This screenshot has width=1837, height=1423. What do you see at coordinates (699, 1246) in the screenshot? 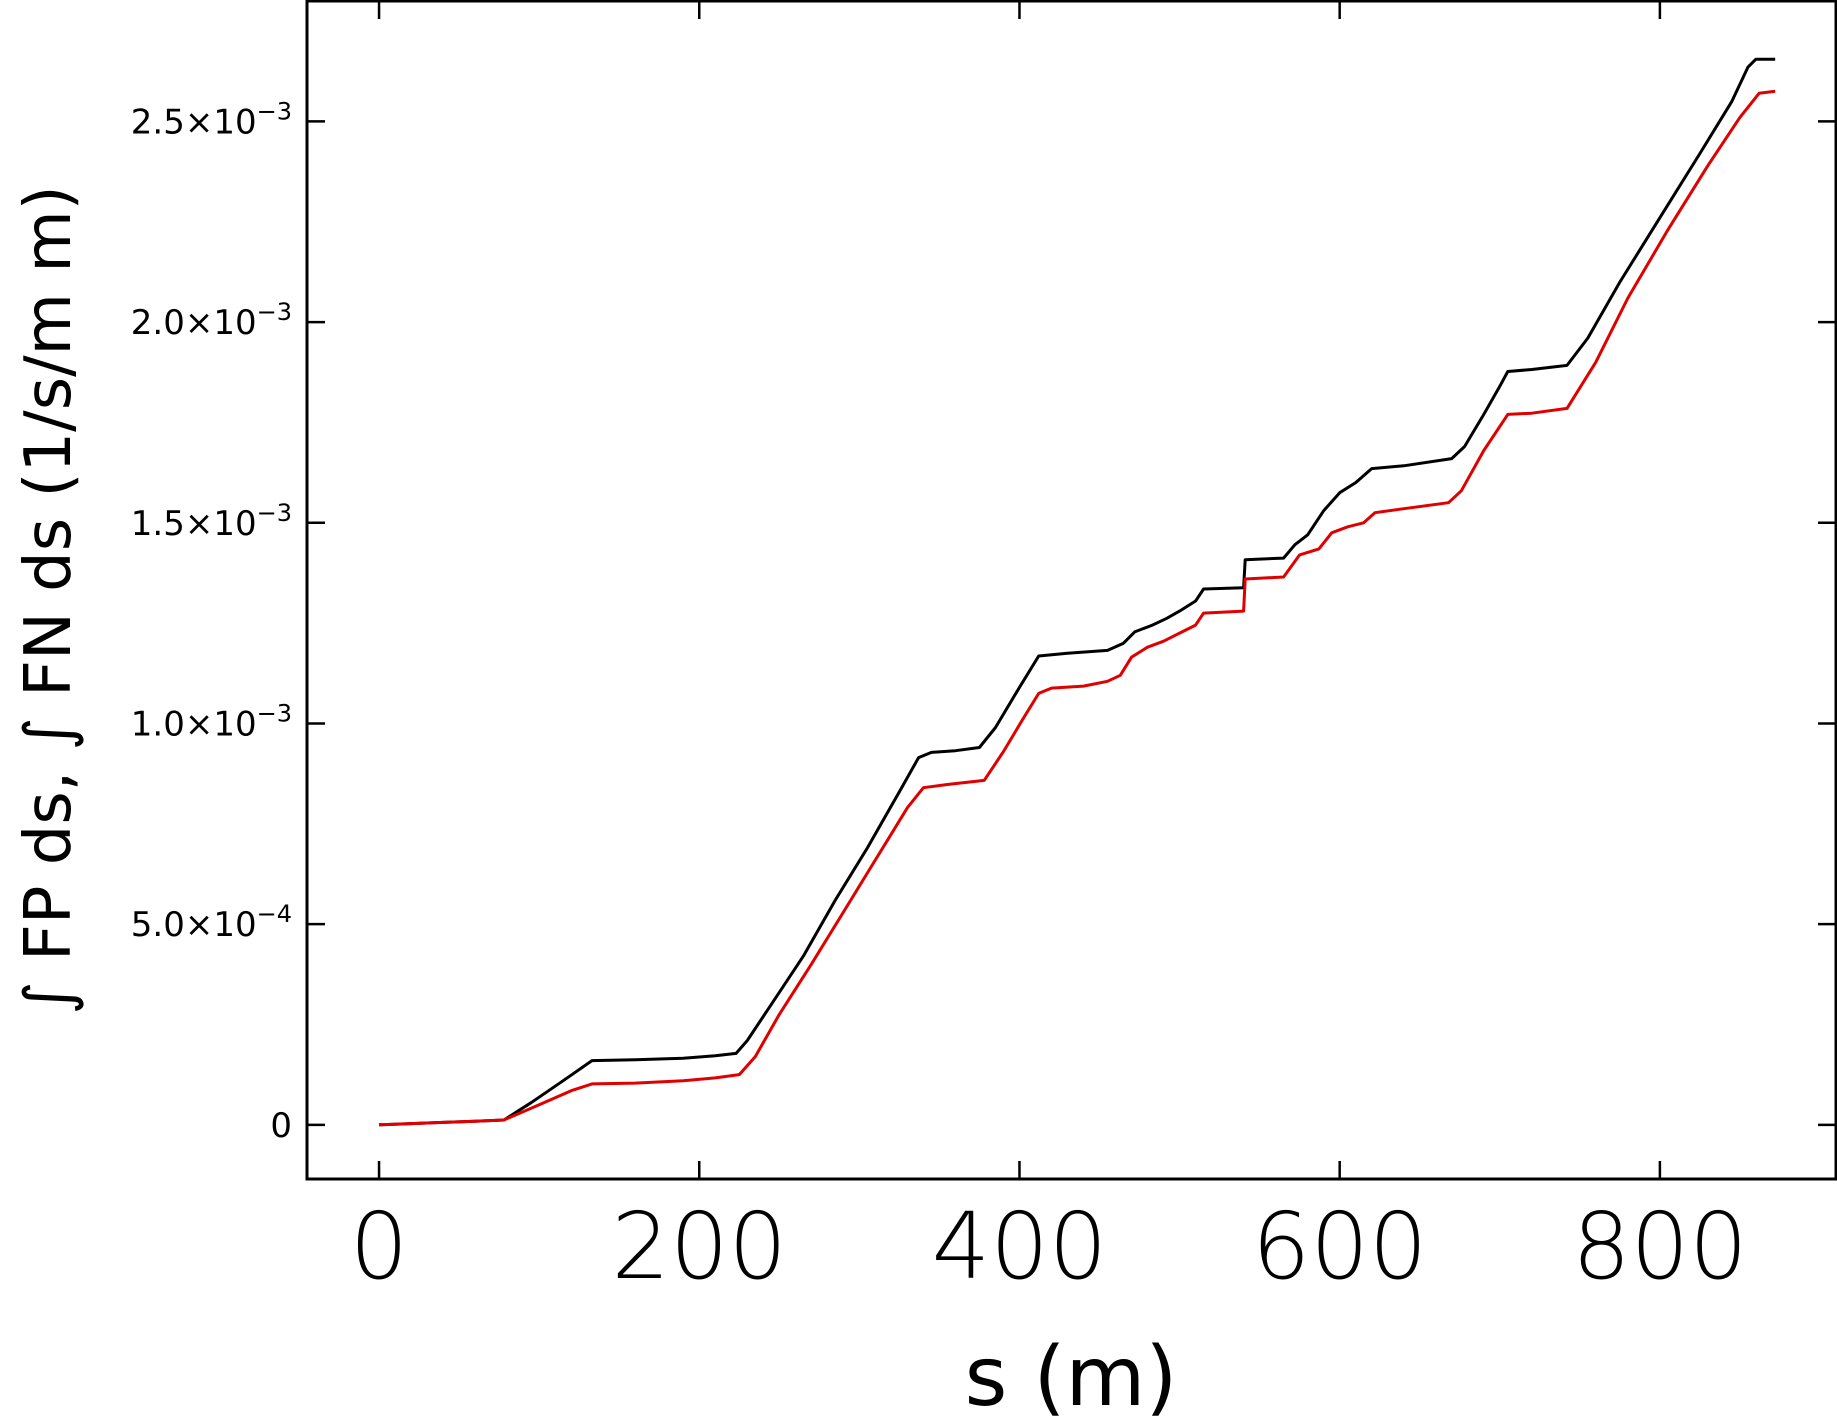
I see `x-tick-label: 200` at bounding box center [699, 1246].